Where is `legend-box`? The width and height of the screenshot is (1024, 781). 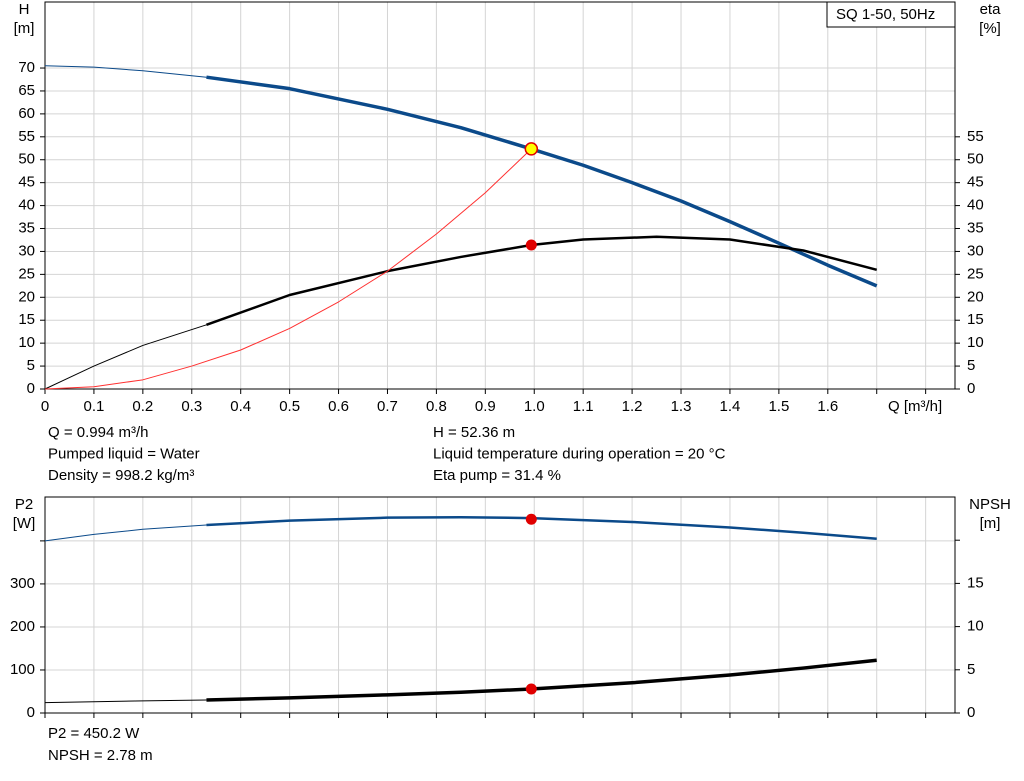
legend-box is located at coordinates (891, 14).